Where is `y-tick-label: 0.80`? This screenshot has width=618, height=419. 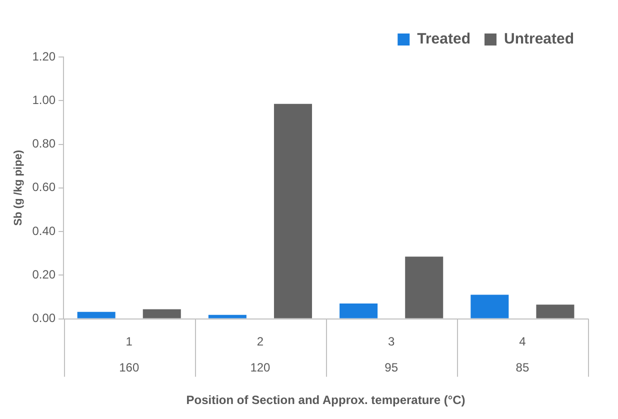
y-tick-label: 0.80 is located at coordinates (44, 143).